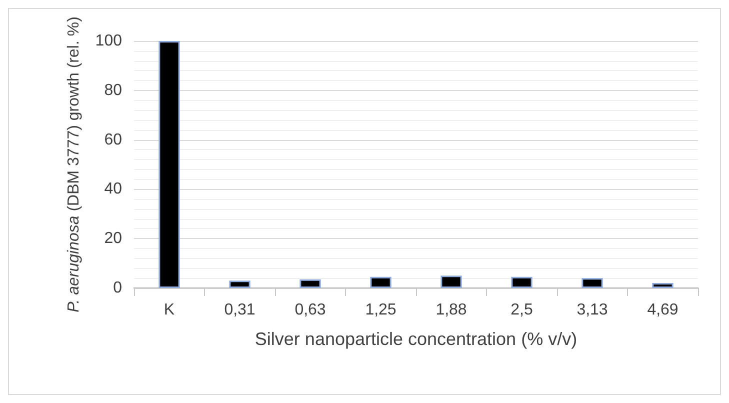 The image size is (729, 403). I want to click on x-tick-label: 0,31, so click(240, 310).